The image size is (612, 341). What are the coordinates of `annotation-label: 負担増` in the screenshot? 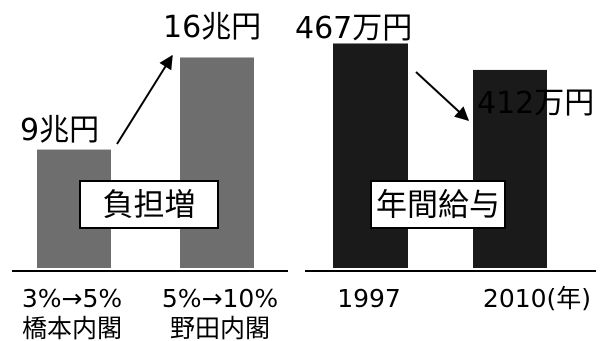 It's located at (149, 206).